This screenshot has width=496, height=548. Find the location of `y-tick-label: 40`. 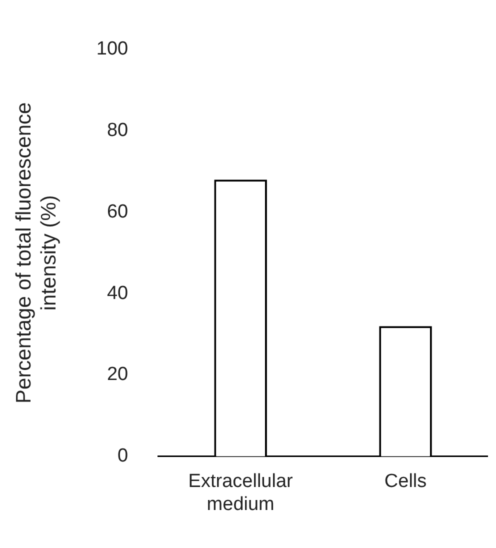

y-tick-label: 40 is located at coordinates (117, 293).